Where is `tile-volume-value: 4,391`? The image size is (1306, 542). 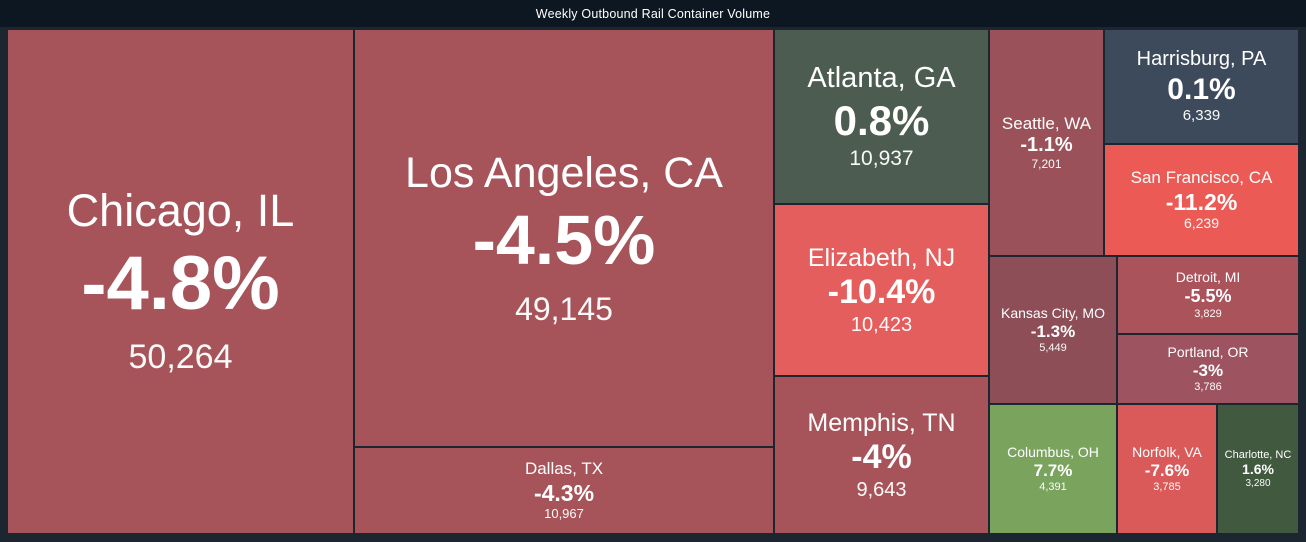
tile-volume-value: 4,391 is located at coordinates (1053, 487).